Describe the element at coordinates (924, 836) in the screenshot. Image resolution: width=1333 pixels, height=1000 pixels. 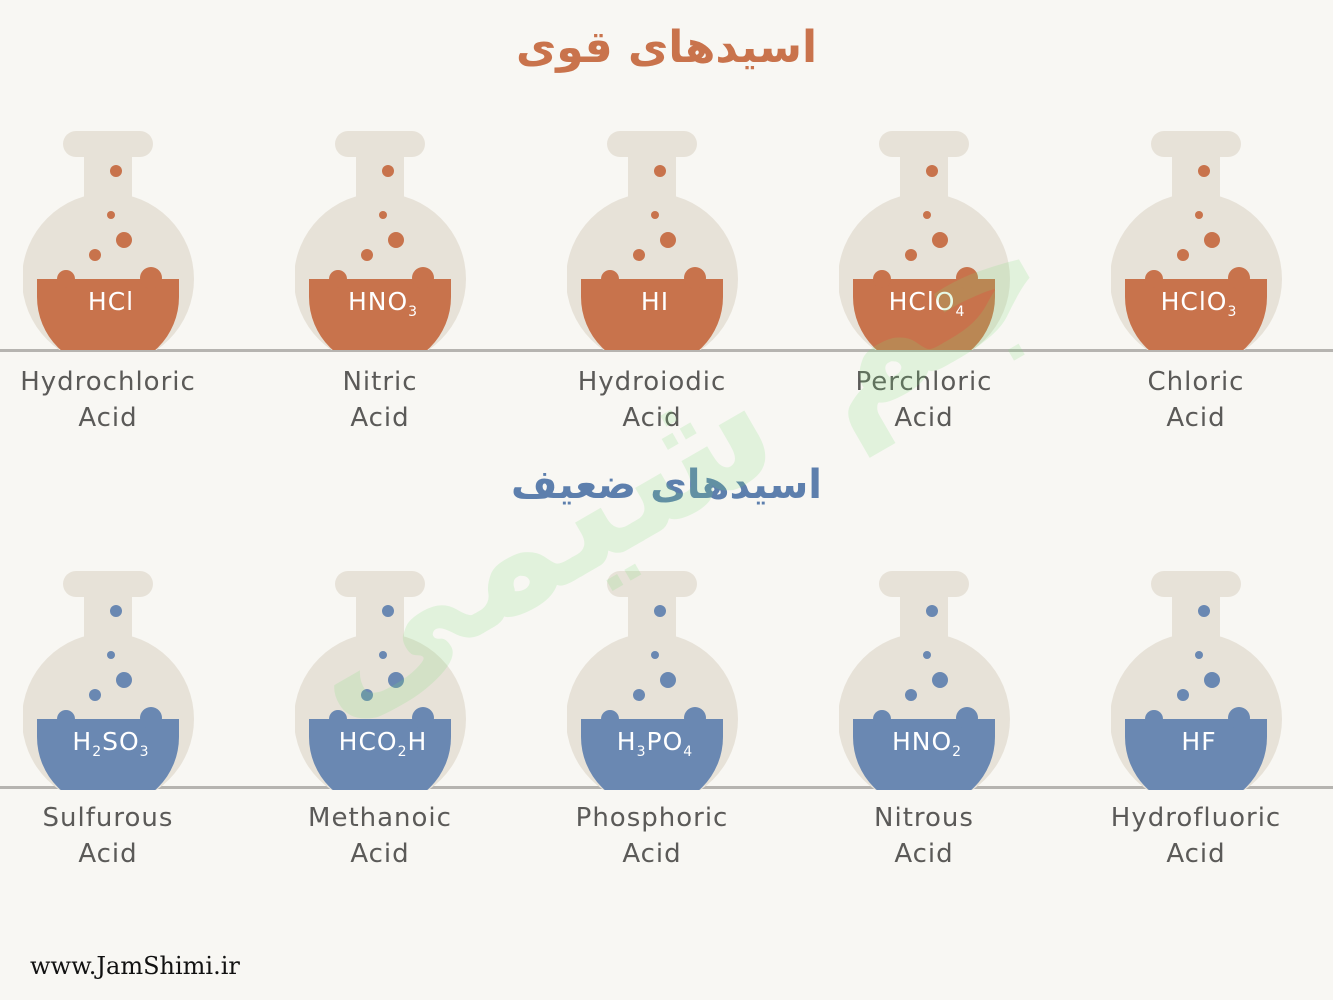
I see `acid-name: Nitrous Acid` at that location.